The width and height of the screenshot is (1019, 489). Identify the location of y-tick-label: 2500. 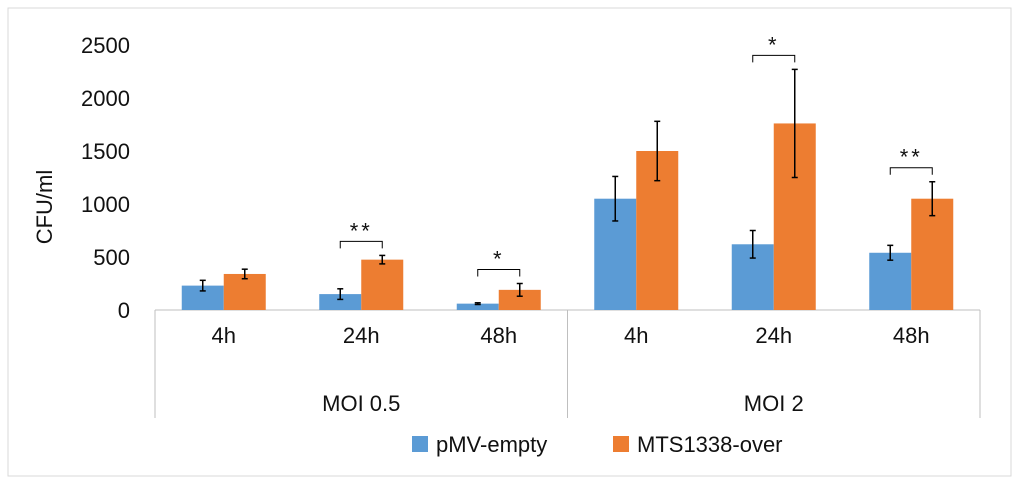
(105, 45).